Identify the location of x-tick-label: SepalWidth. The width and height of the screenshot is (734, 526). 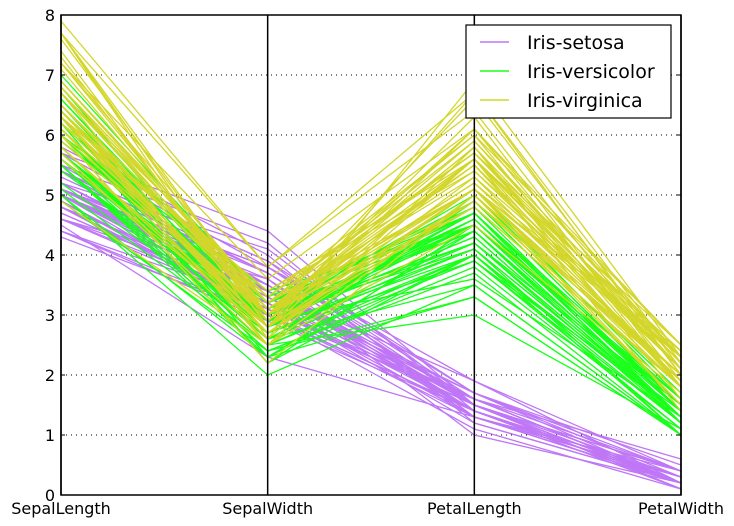
(267, 508).